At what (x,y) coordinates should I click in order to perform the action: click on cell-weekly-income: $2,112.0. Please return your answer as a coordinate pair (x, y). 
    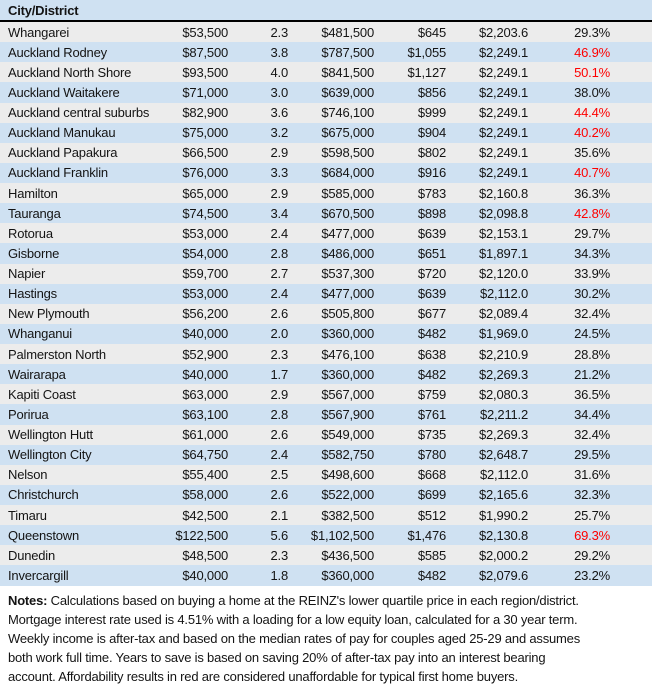
    Looking at the image, I should click on (503, 294).